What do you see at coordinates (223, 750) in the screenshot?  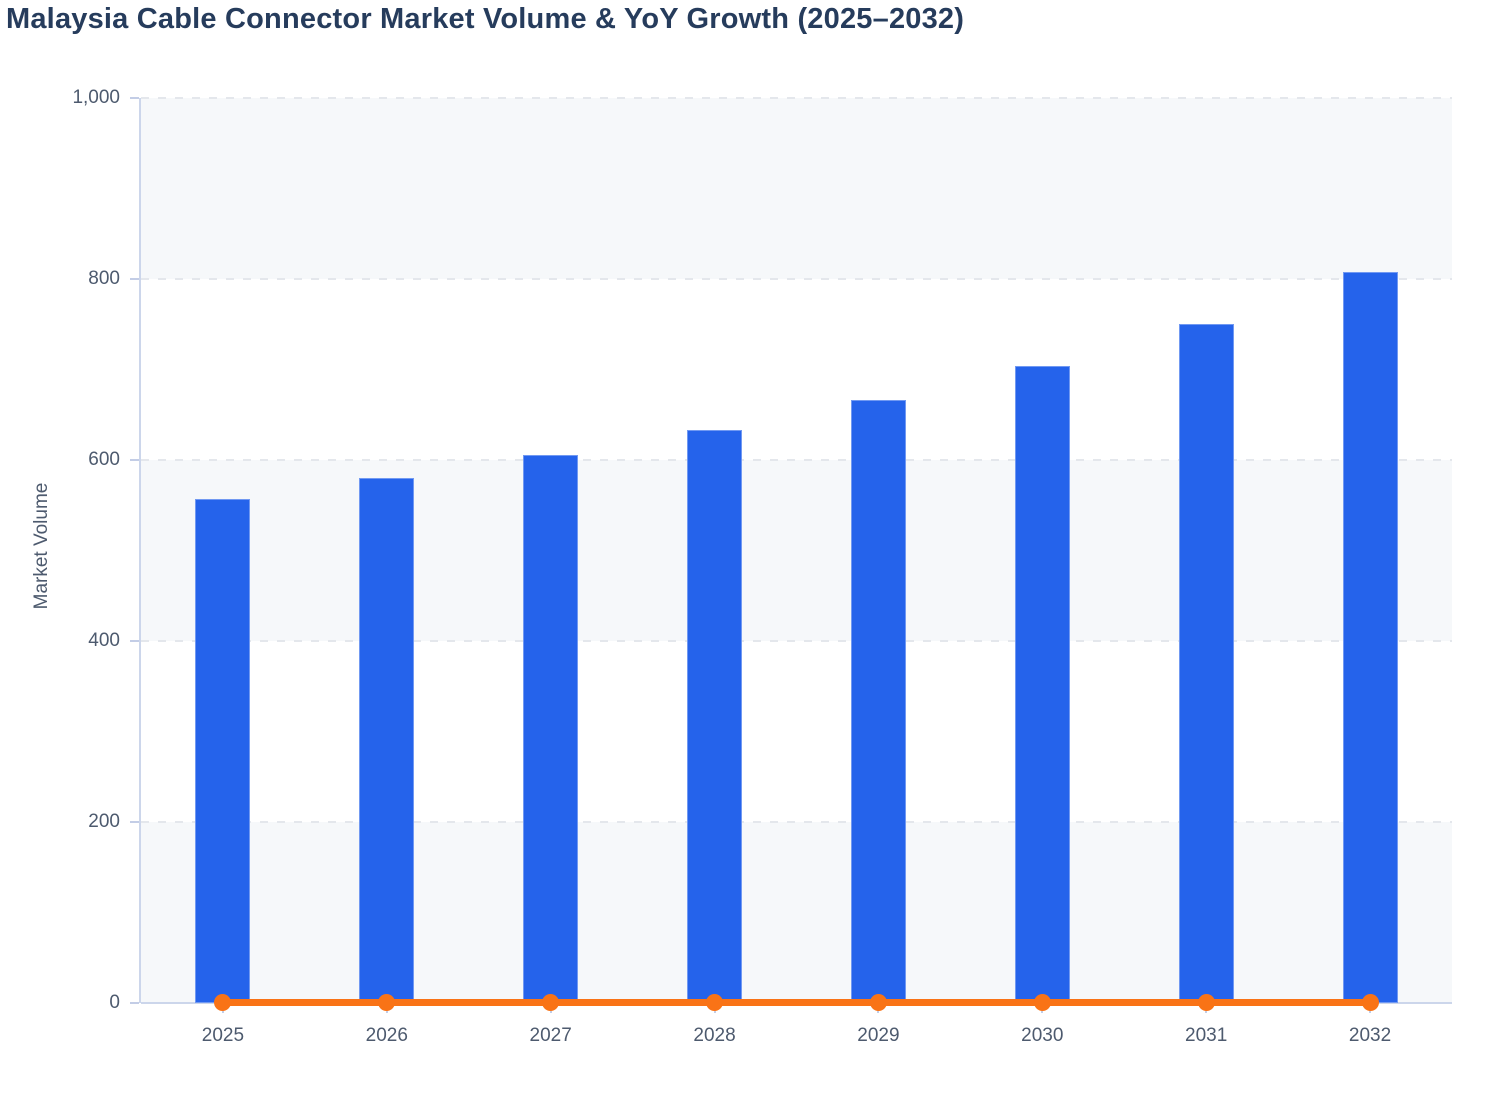 I see `bar-2025` at bounding box center [223, 750].